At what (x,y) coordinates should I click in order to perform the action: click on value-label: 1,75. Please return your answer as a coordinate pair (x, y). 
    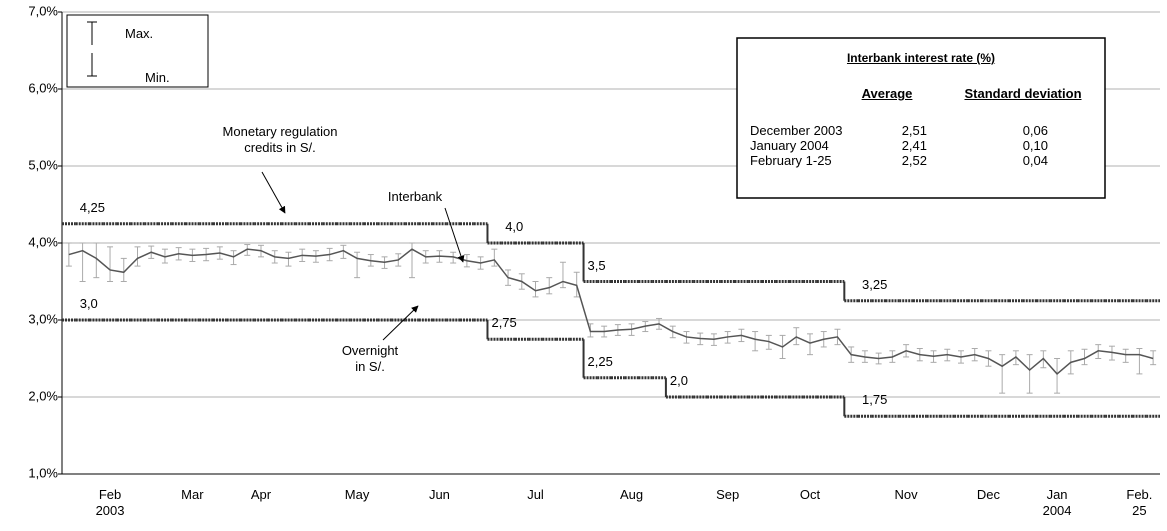
    Looking at the image, I should click on (875, 400).